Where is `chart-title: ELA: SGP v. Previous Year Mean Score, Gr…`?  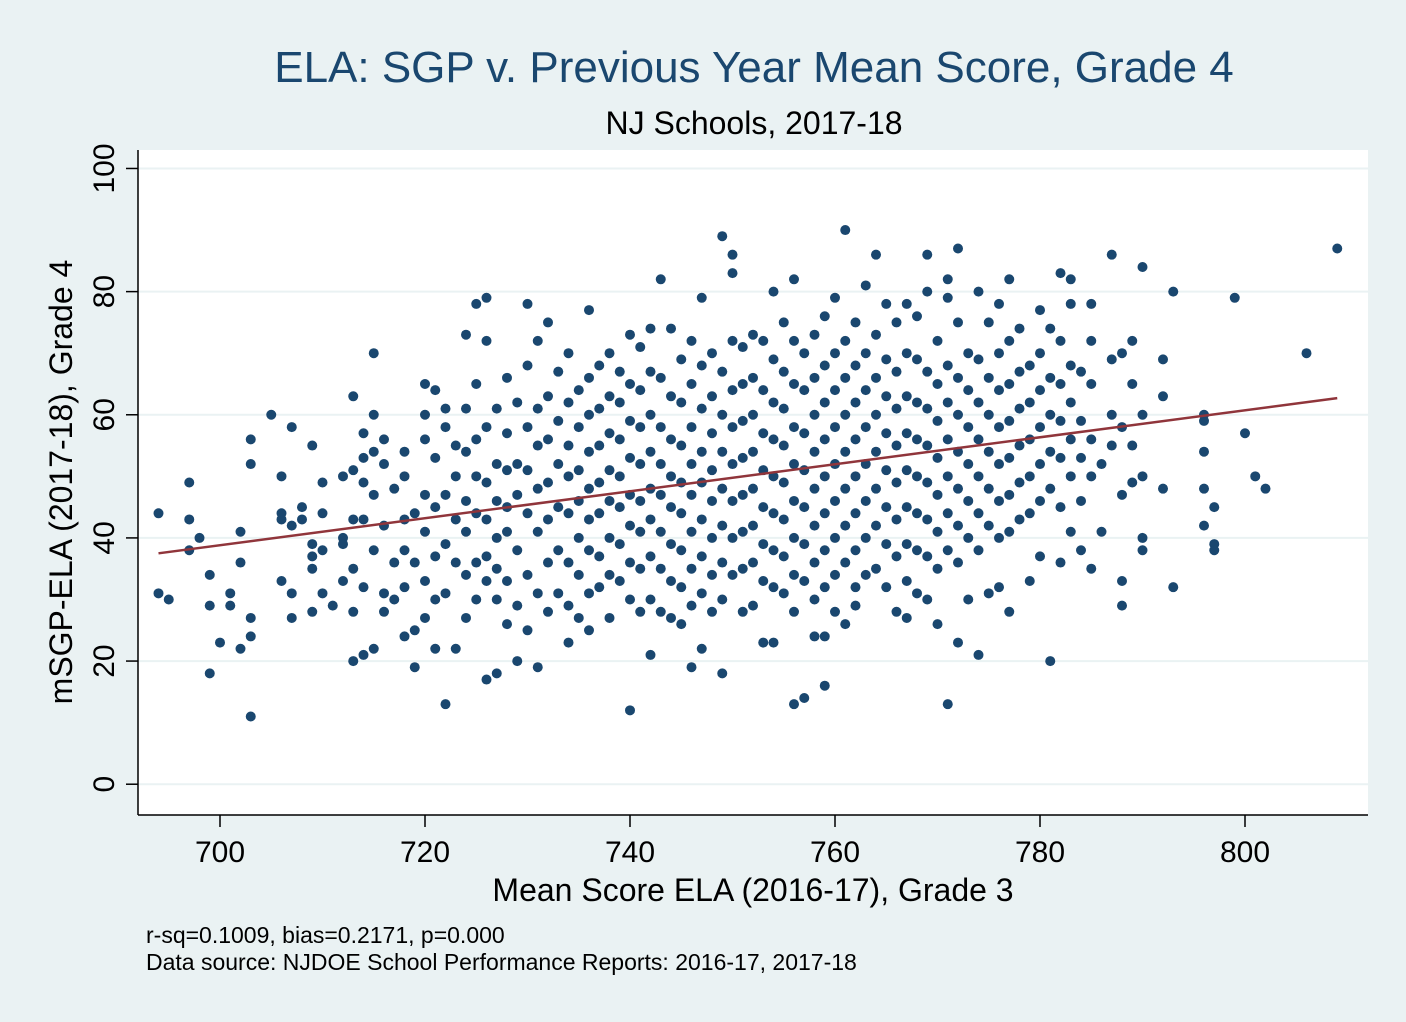
chart-title: ELA: SGP v. Previous Year Mean Score, Gr… is located at coordinates (754, 67).